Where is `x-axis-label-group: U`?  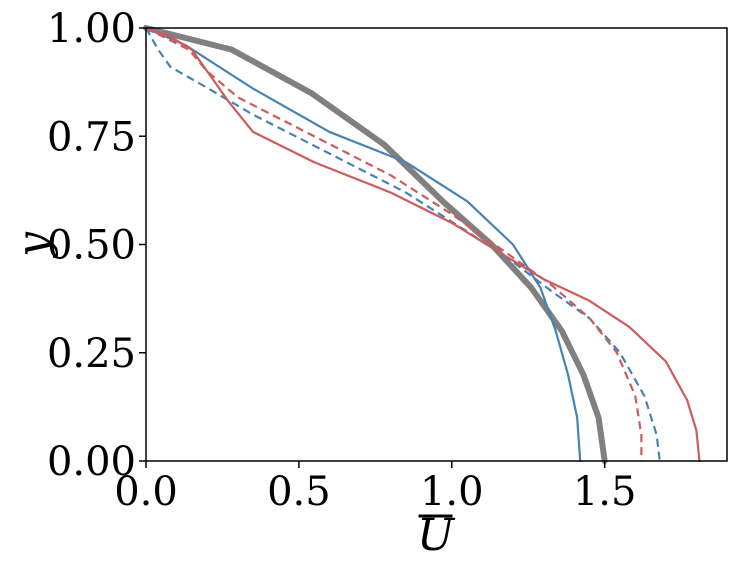
x-axis-label-group: U is located at coordinates (436, 535).